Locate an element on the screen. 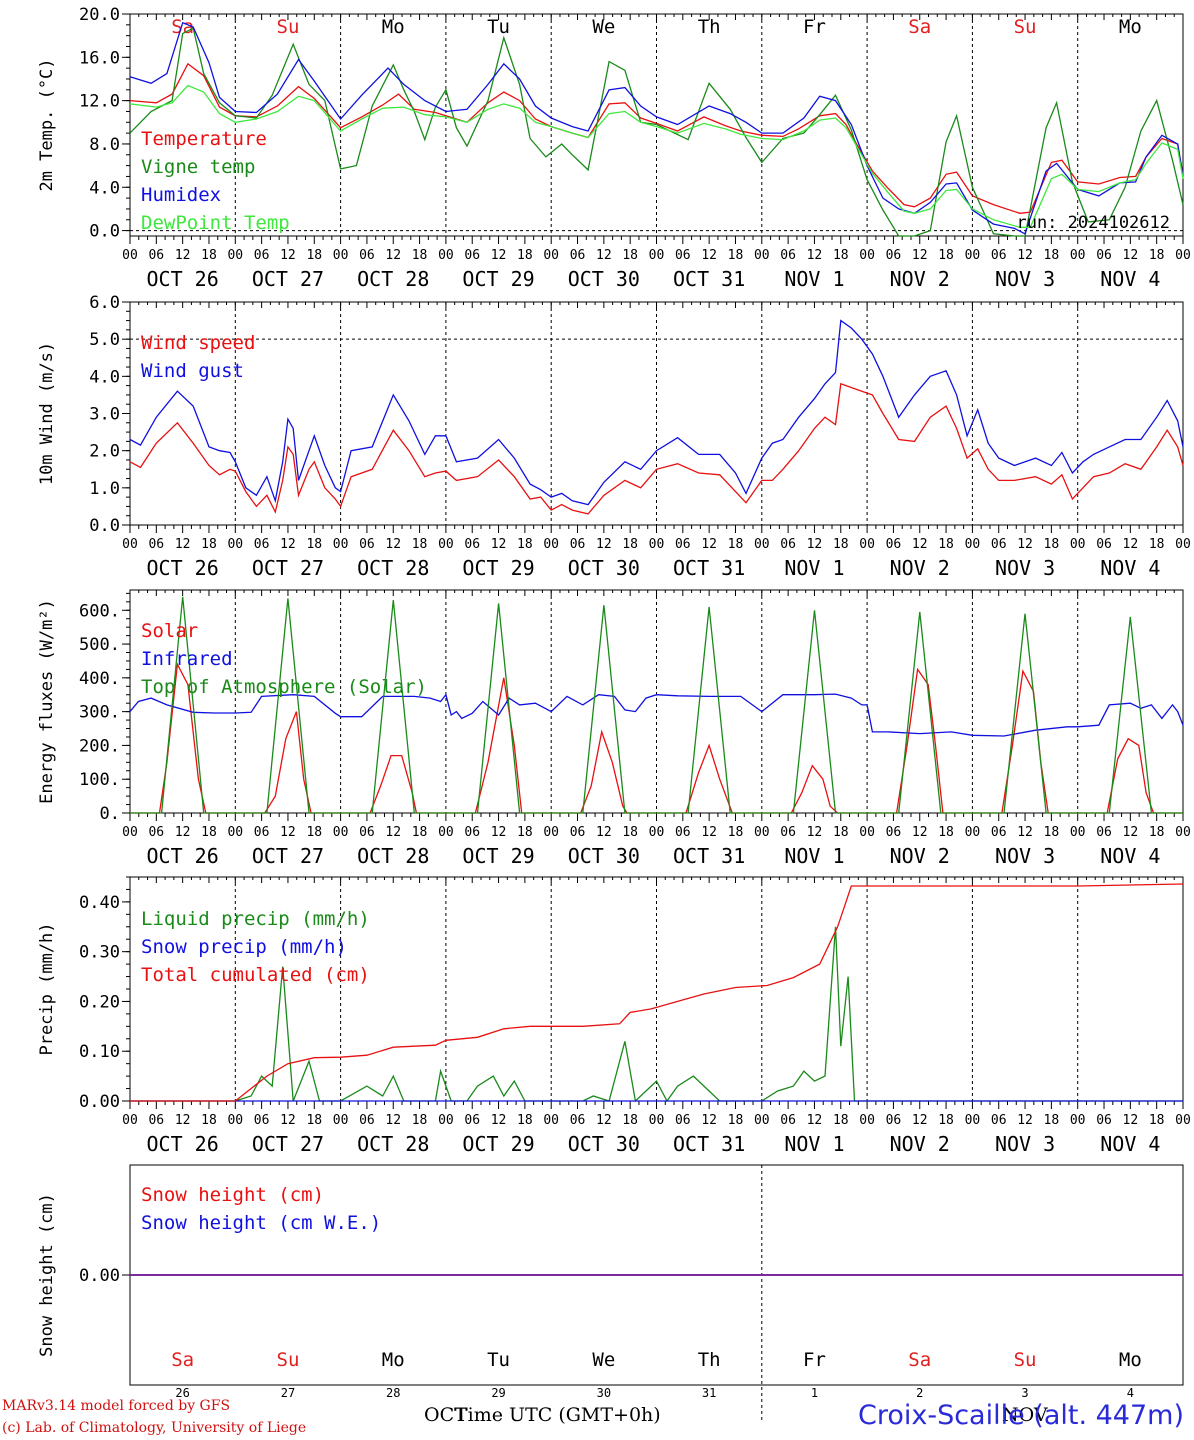 The height and width of the screenshot is (1440, 1194). x-date-label: OCT 31 is located at coordinates (709, 1144).